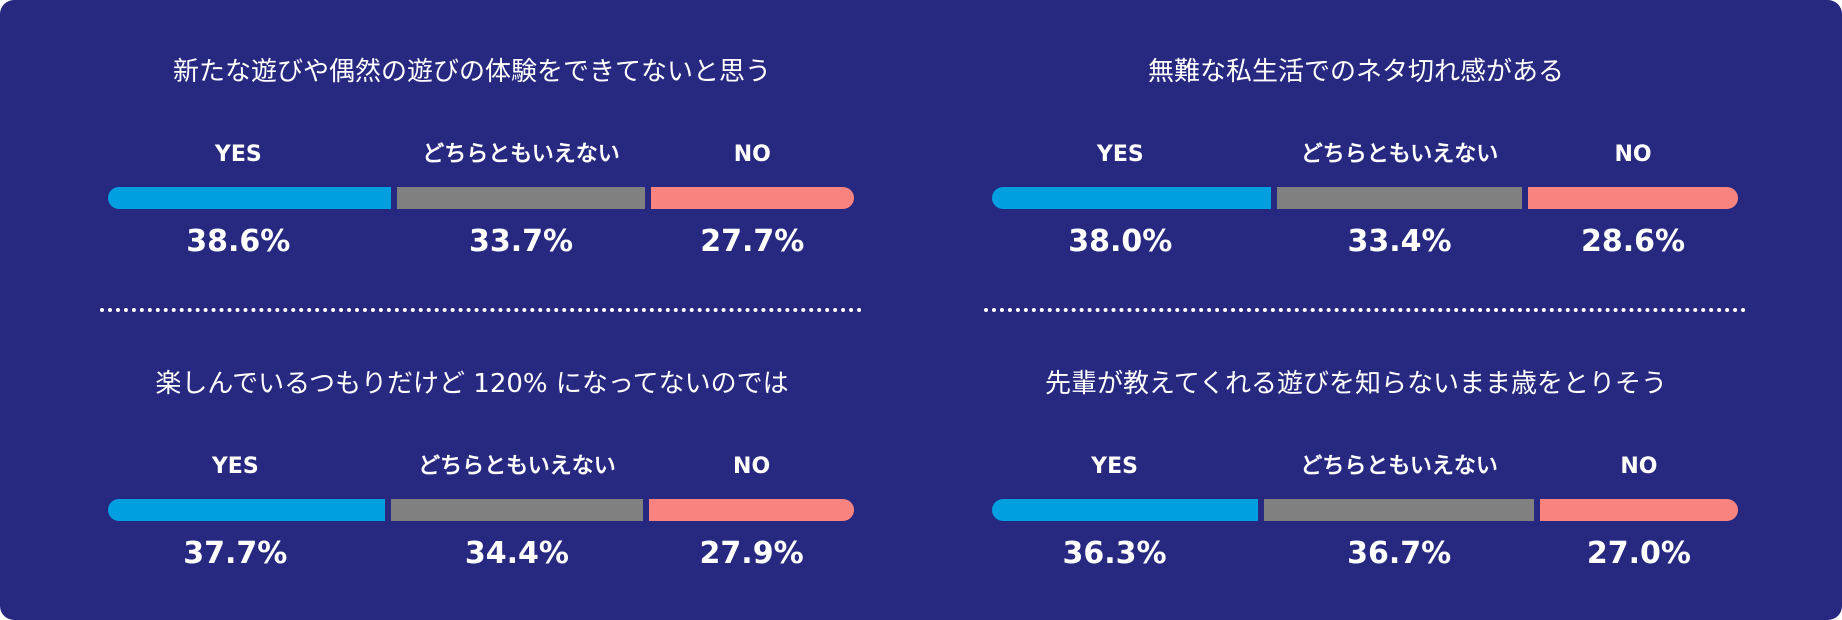 The height and width of the screenshot is (620, 1842). Describe the element at coordinates (1120, 241) in the screenshot. I see `value-label-yes: 38.0%` at that location.